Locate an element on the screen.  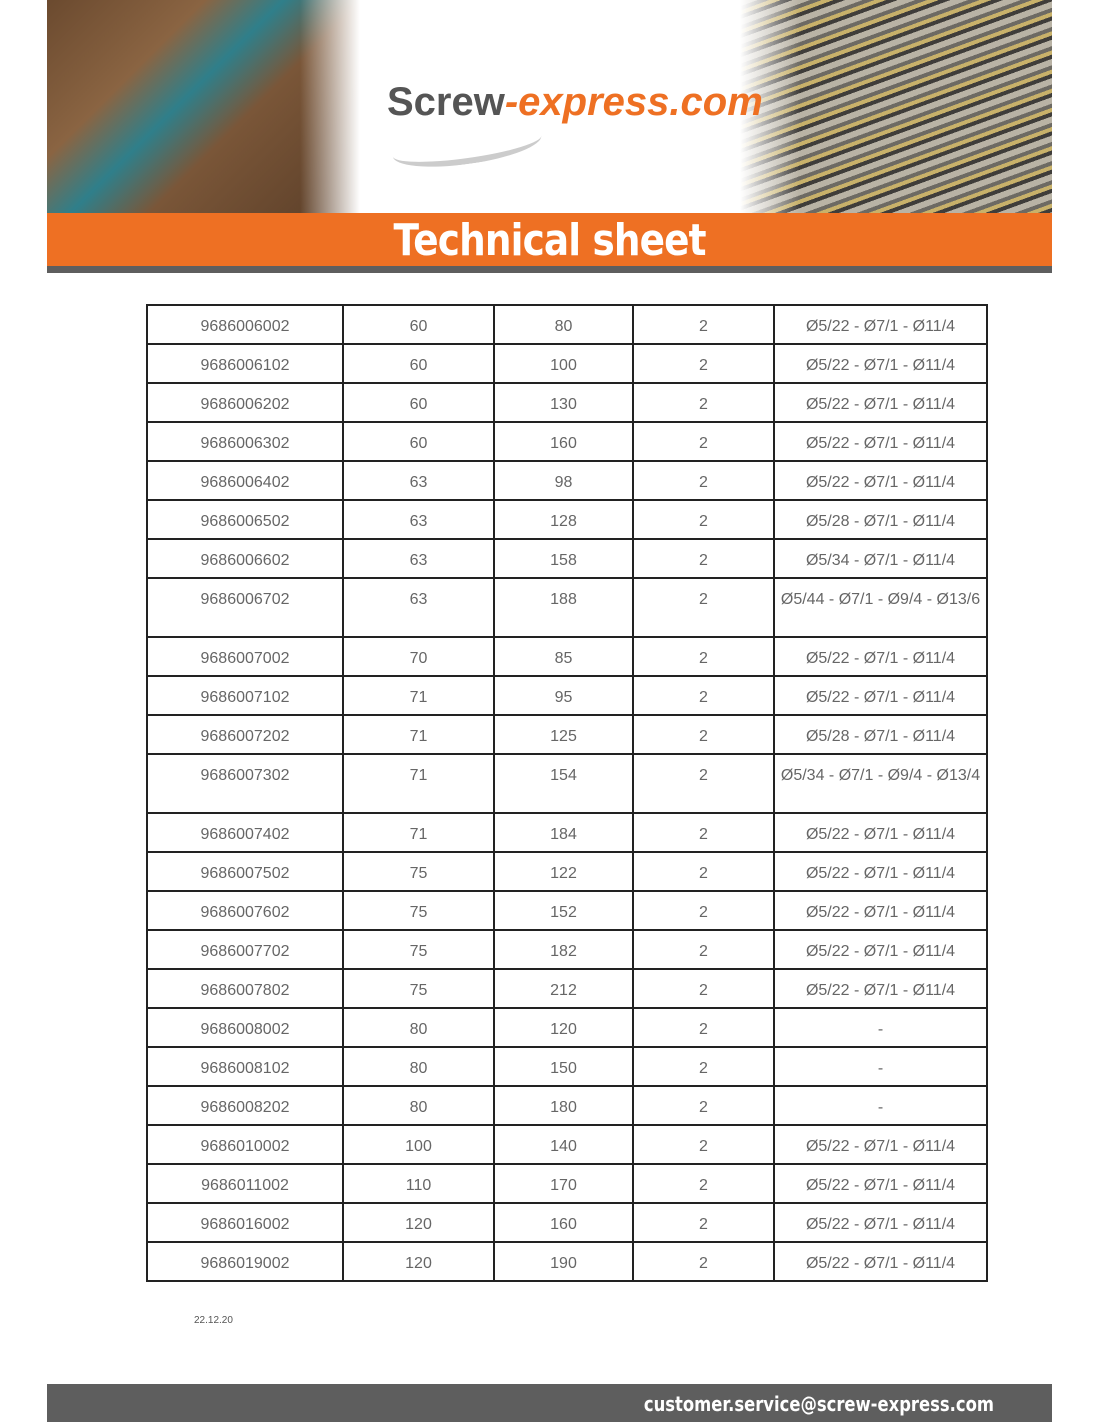
table-cell: 212 is located at coordinates (563, 988).